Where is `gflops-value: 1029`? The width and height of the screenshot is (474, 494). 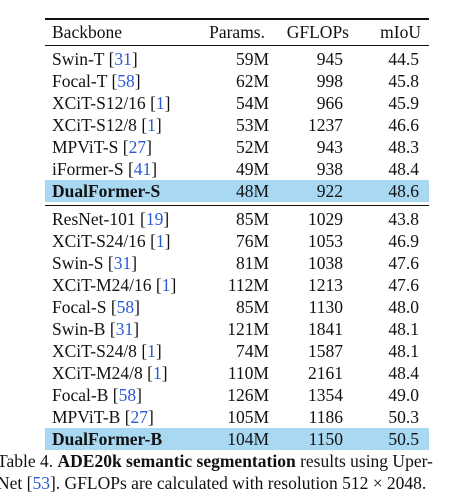
gflops-value: 1029 is located at coordinates (325, 219).